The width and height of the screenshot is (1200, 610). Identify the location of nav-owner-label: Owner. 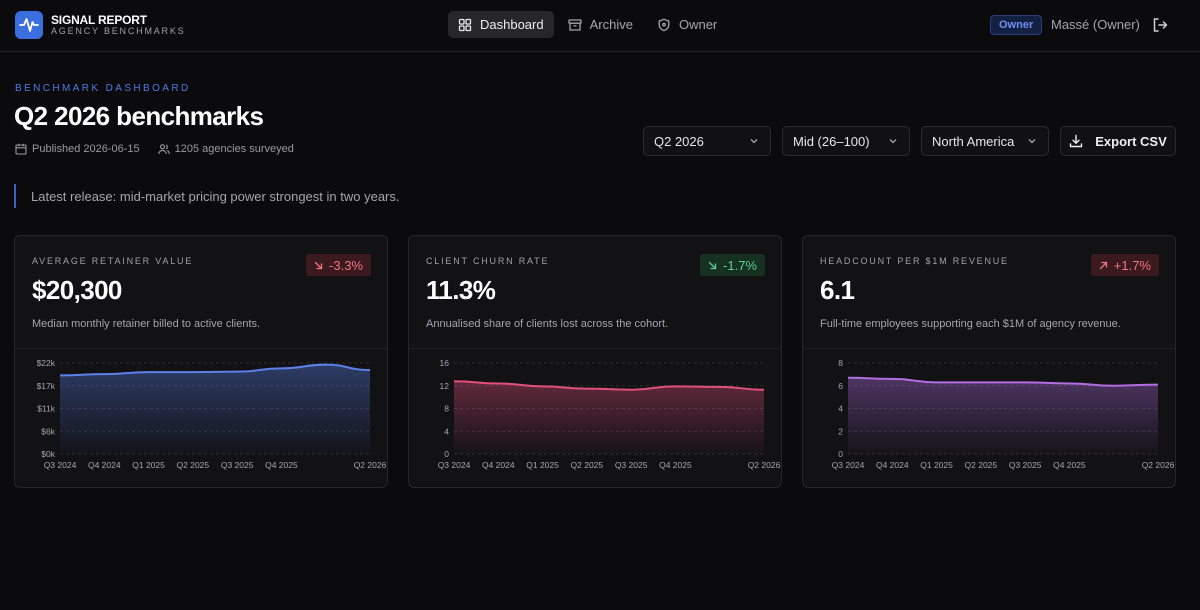
(698, 24).